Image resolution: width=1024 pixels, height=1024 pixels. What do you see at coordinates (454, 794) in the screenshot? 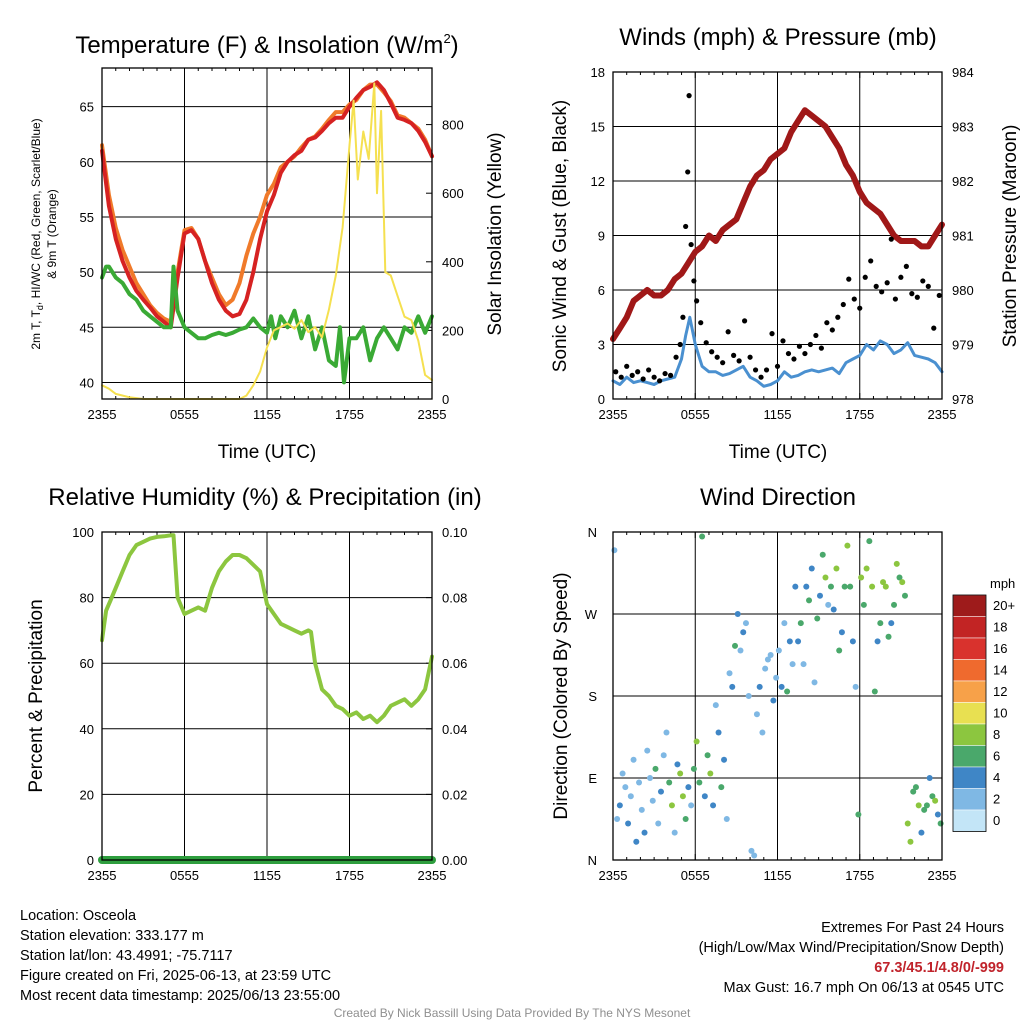
I see `y2-tick-label: 0.02` at bounding box center [454, 794].